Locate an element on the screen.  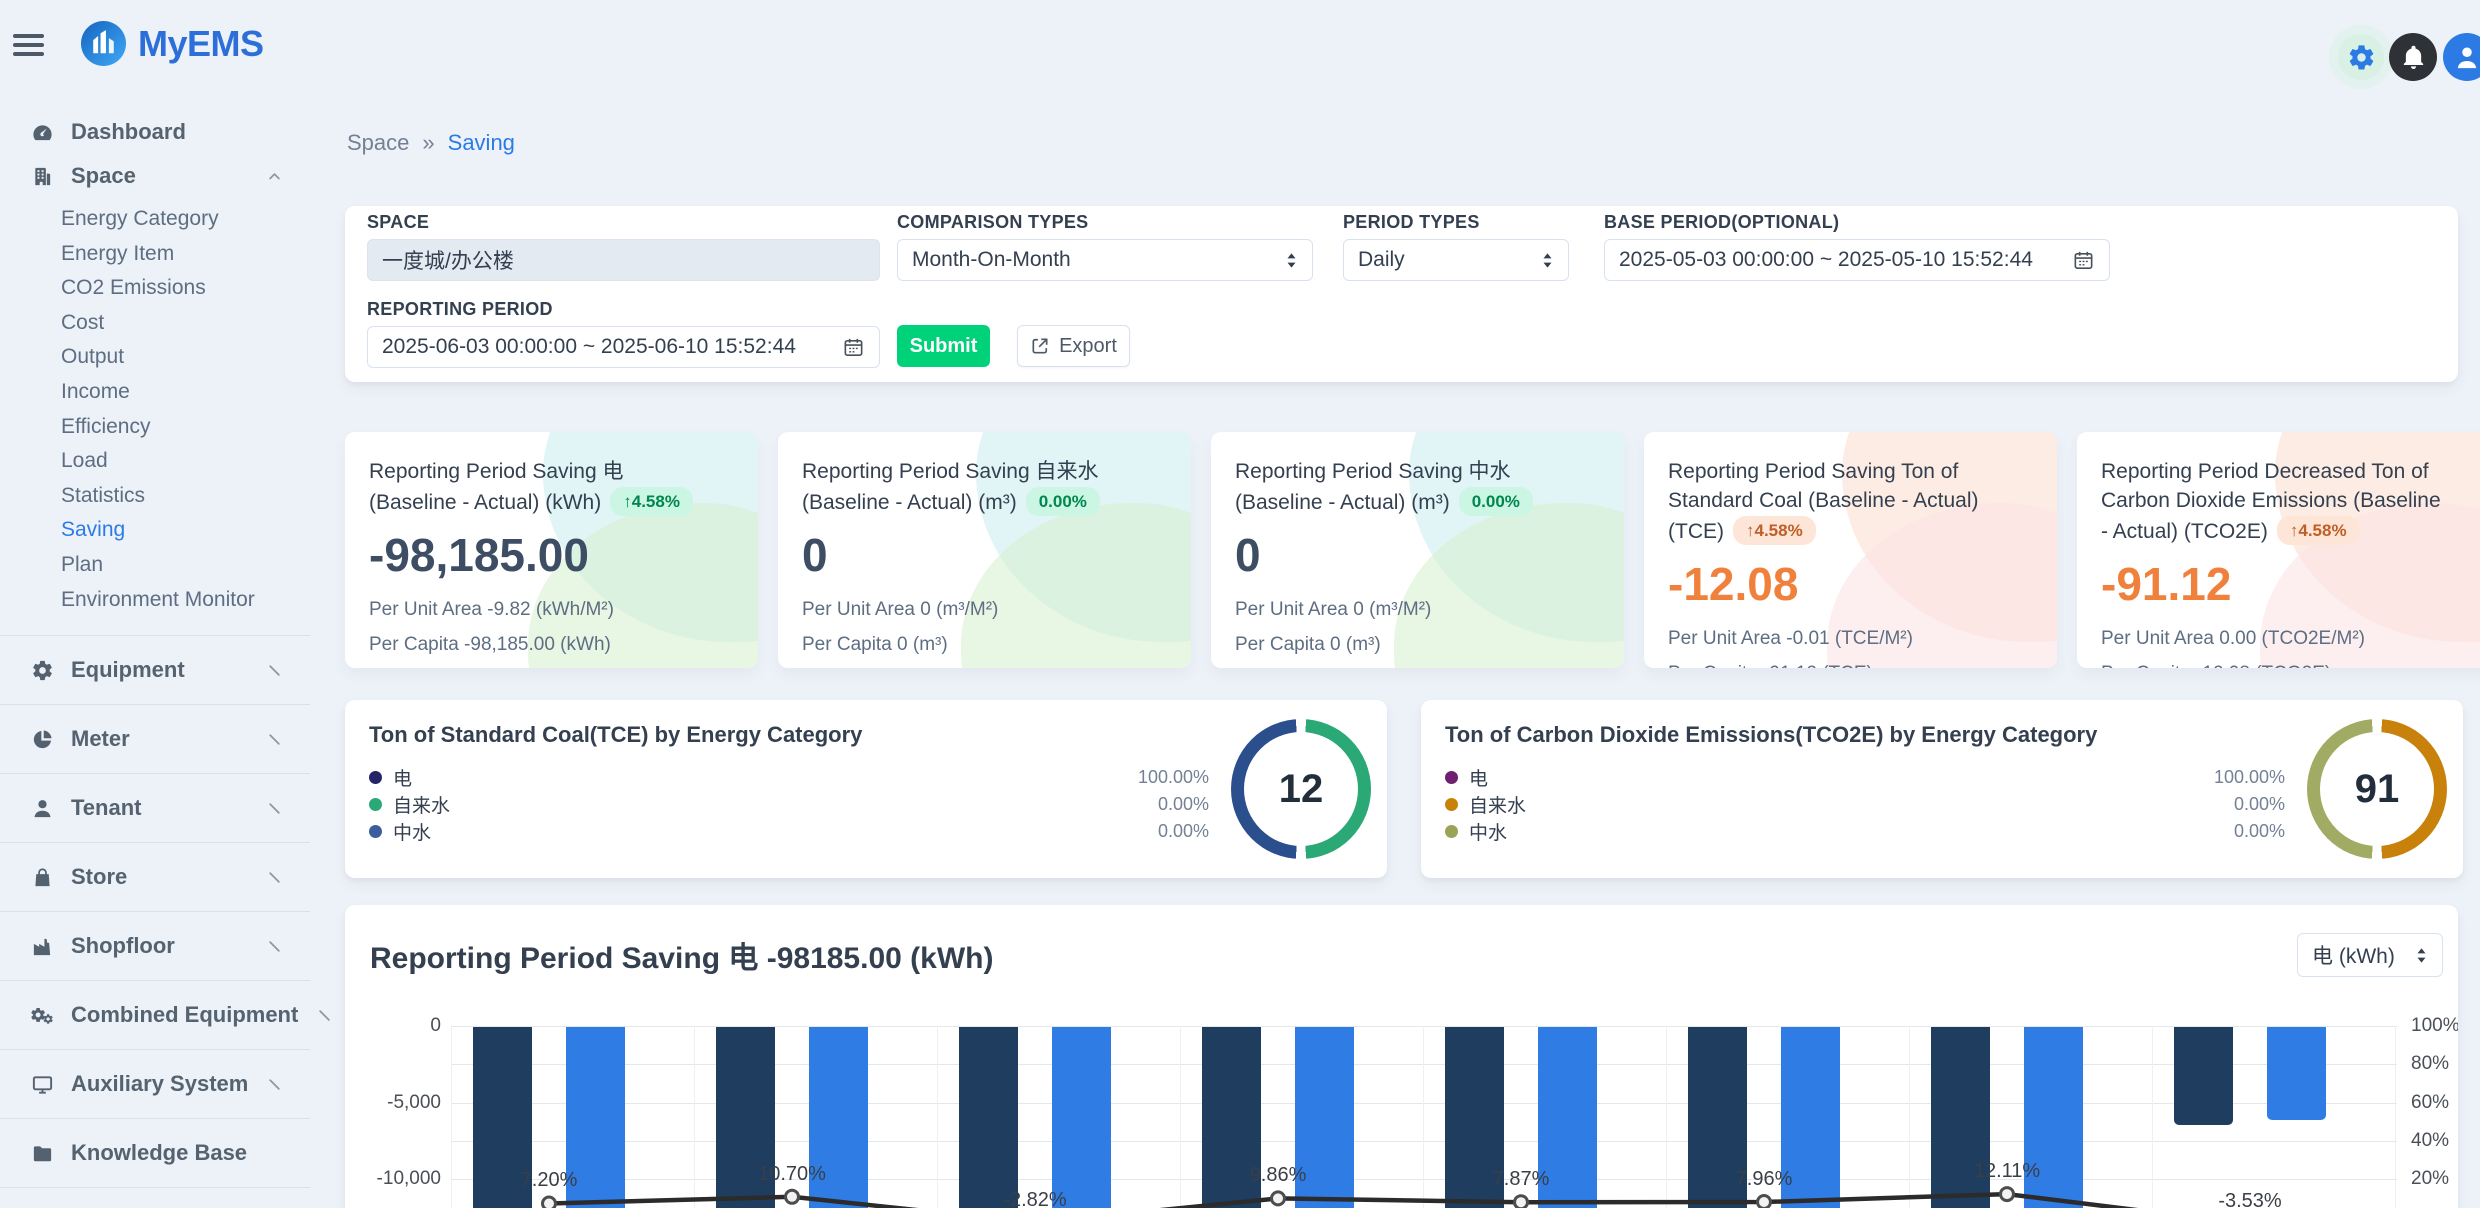
sidebar-subitem-plan: Plan is located at coordinates (82, 564).